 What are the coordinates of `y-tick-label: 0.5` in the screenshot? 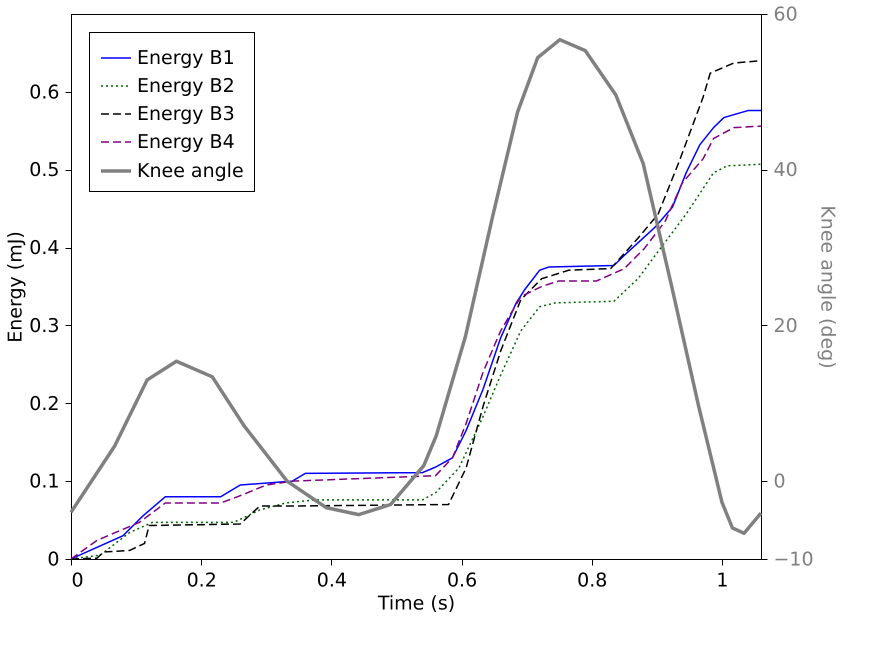 It's located at (44, 170).